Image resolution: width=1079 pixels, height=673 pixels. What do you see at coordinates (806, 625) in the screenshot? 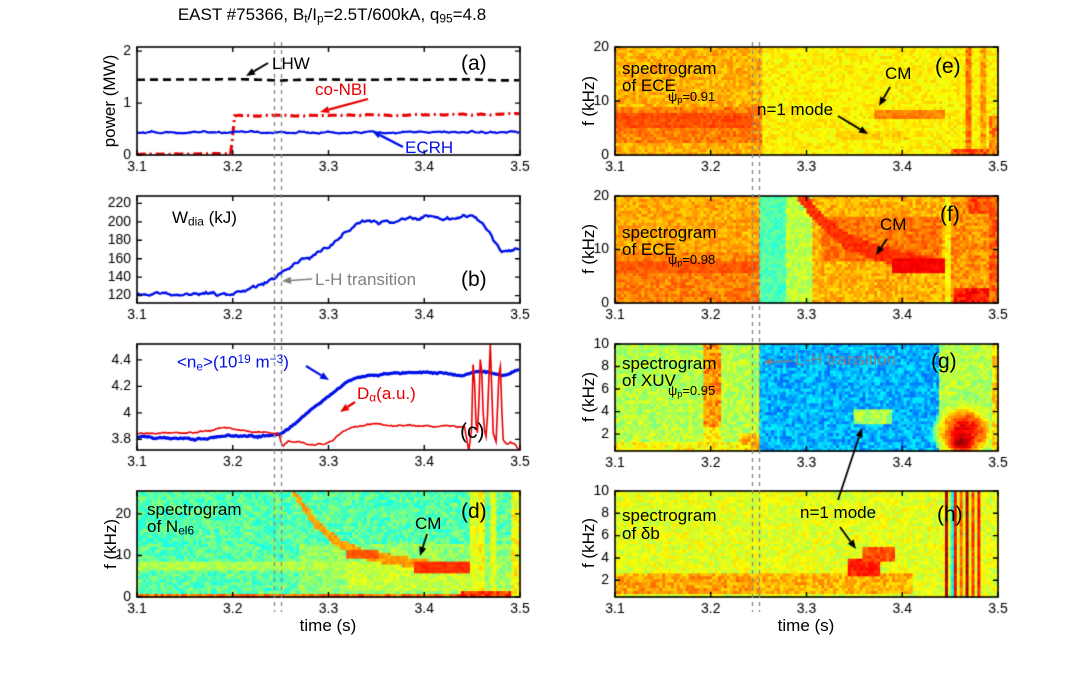
I see `x-axis-label-right: time (s)` at bounding box center [806, 625].